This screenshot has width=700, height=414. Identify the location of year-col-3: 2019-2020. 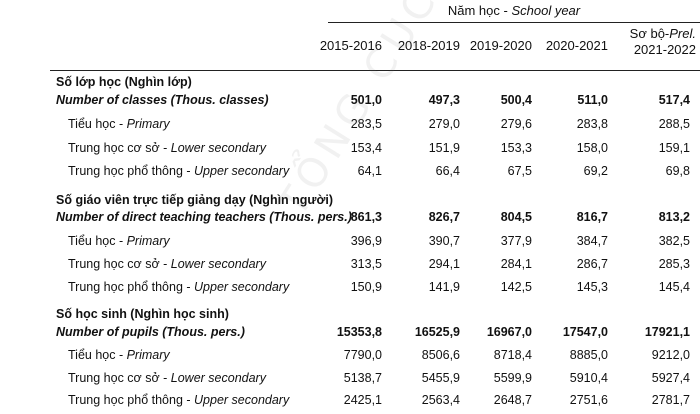
(500, 45).